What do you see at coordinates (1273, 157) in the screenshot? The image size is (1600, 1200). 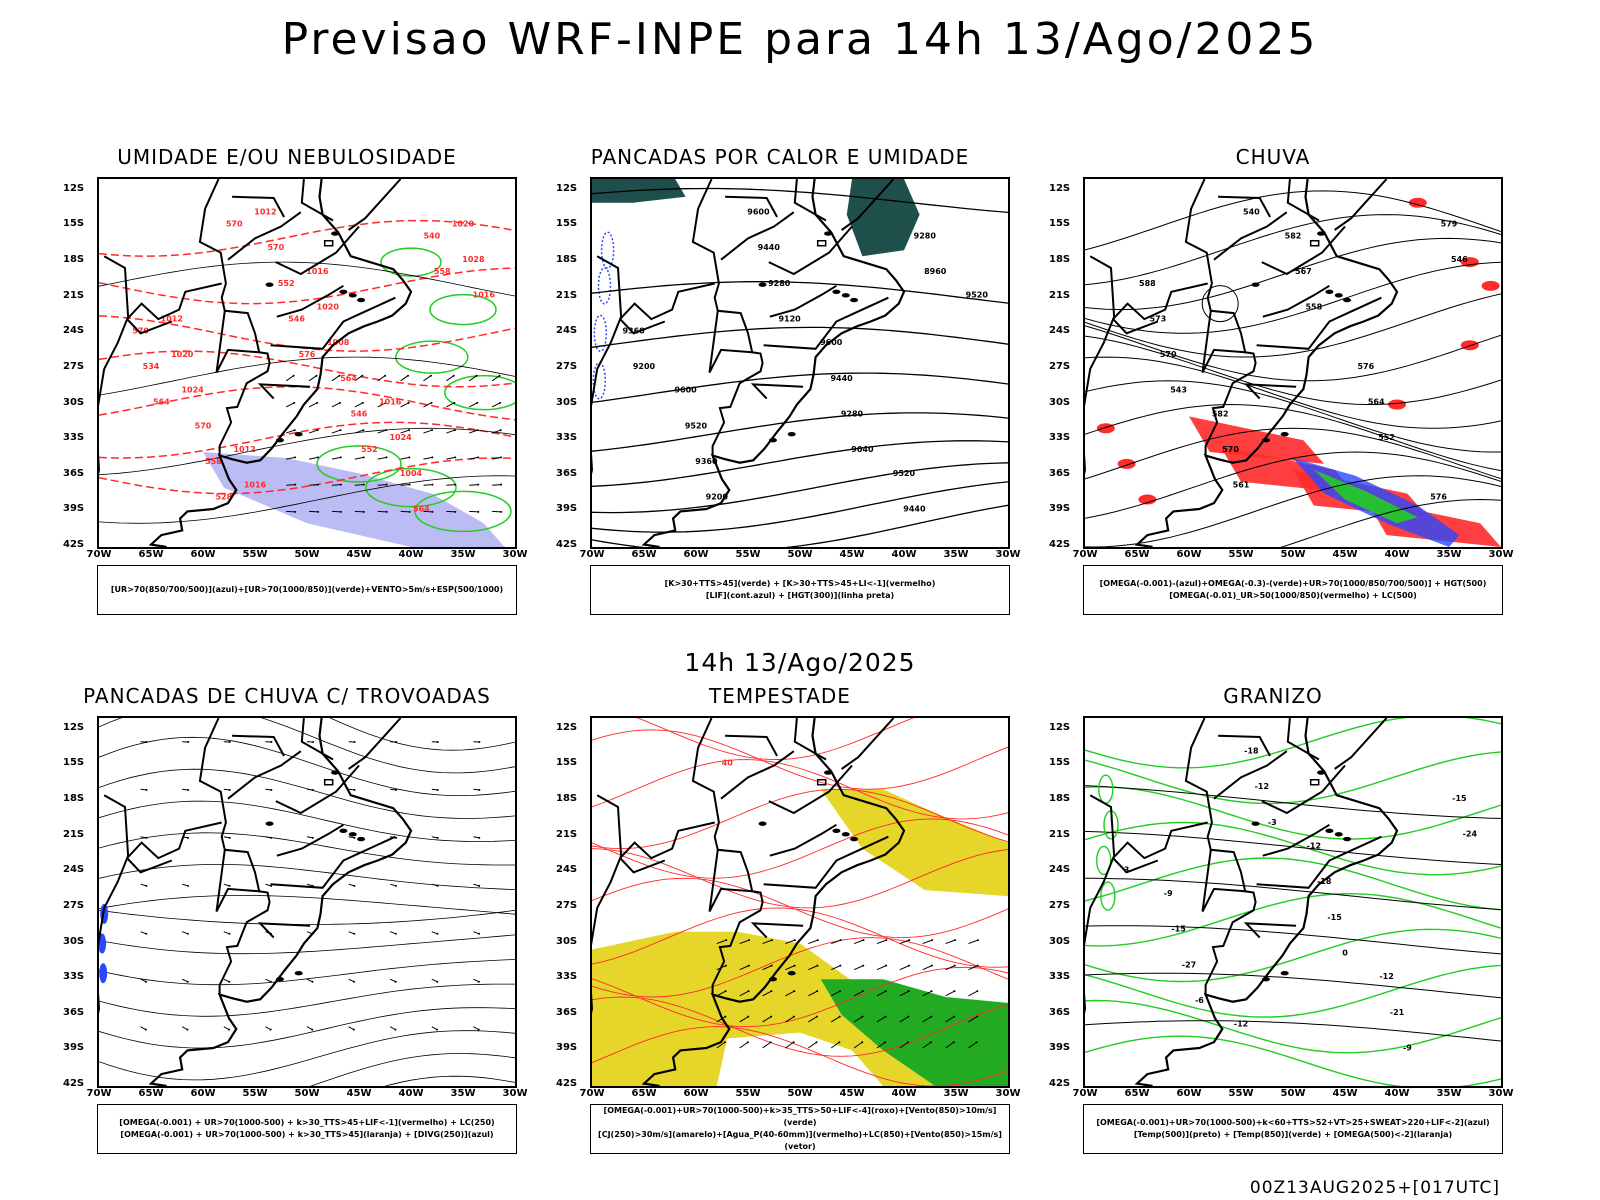 I see `panel-title: CHUVA` at bounding box center [1273, 157].